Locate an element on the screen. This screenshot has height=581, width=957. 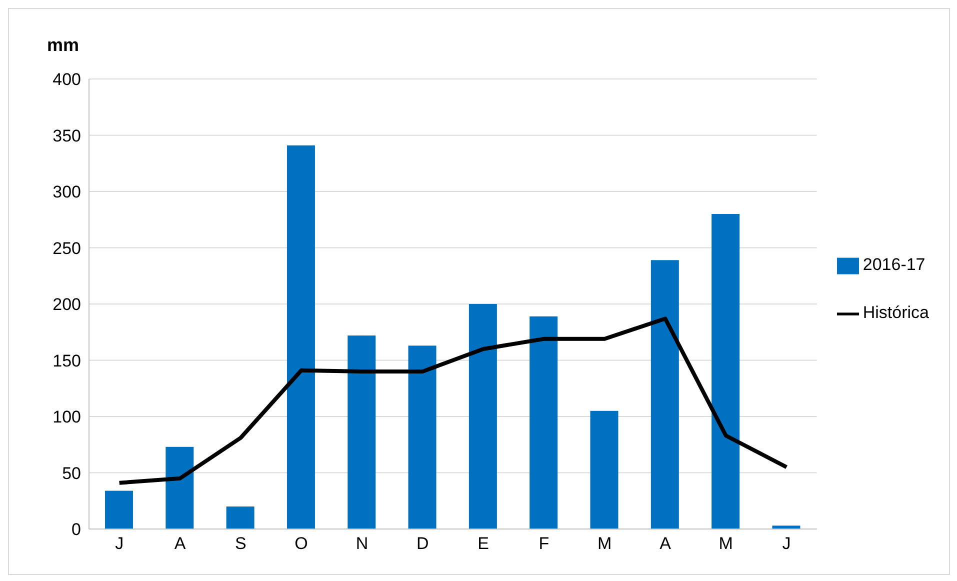
y-tick-label: 300 is located at coordinates (66, 192).